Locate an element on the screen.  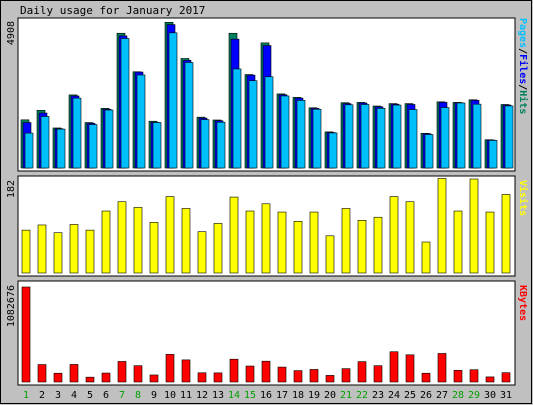
day-label: 18 is located at coordinates (298, 395).